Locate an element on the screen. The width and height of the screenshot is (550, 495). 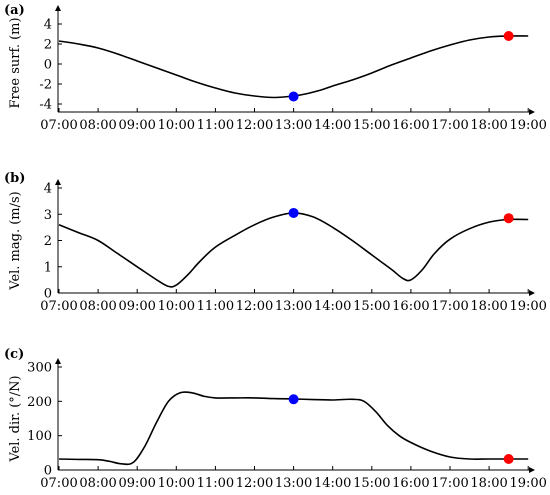
y-tick-label: 3 is located at coordinates (48, 215).